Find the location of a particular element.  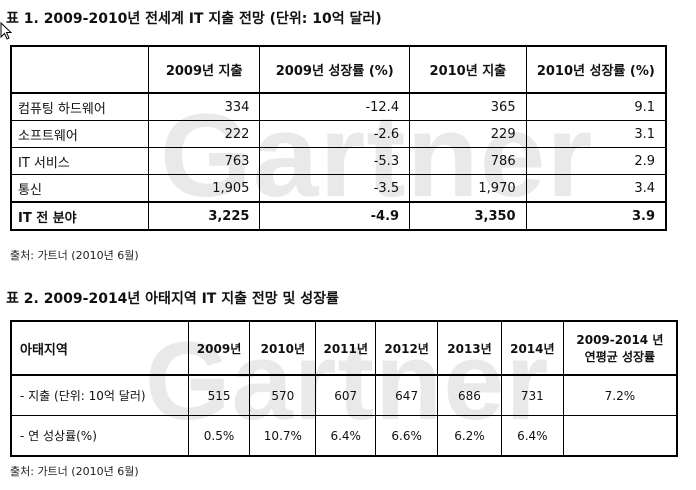

table-row: IT 서비스 763 -5.3 786 2.9 is located at coordinates (338, 161).